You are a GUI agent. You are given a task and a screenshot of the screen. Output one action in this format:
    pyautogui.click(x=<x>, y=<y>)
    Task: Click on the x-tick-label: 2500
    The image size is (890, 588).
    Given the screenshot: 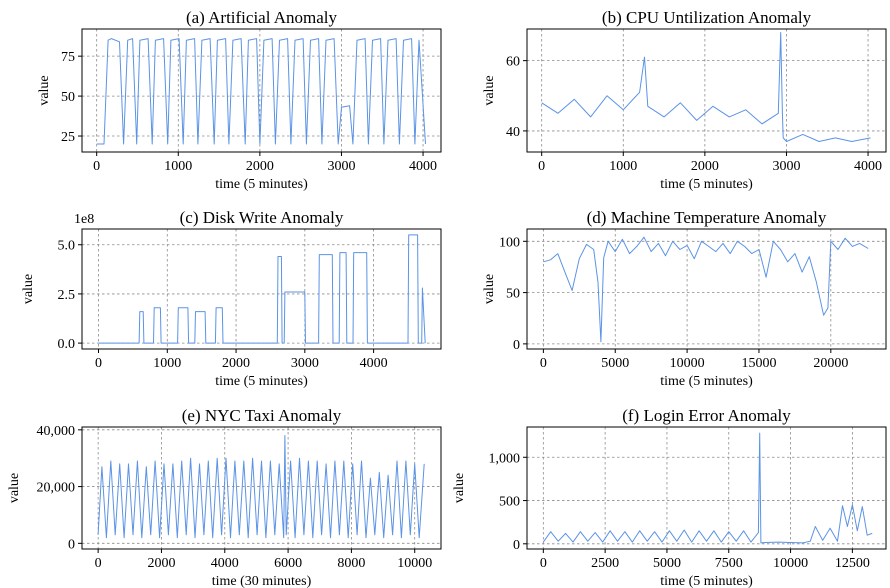 What is the action you would take?
    pyautogui.click(x=605, y=563)
    